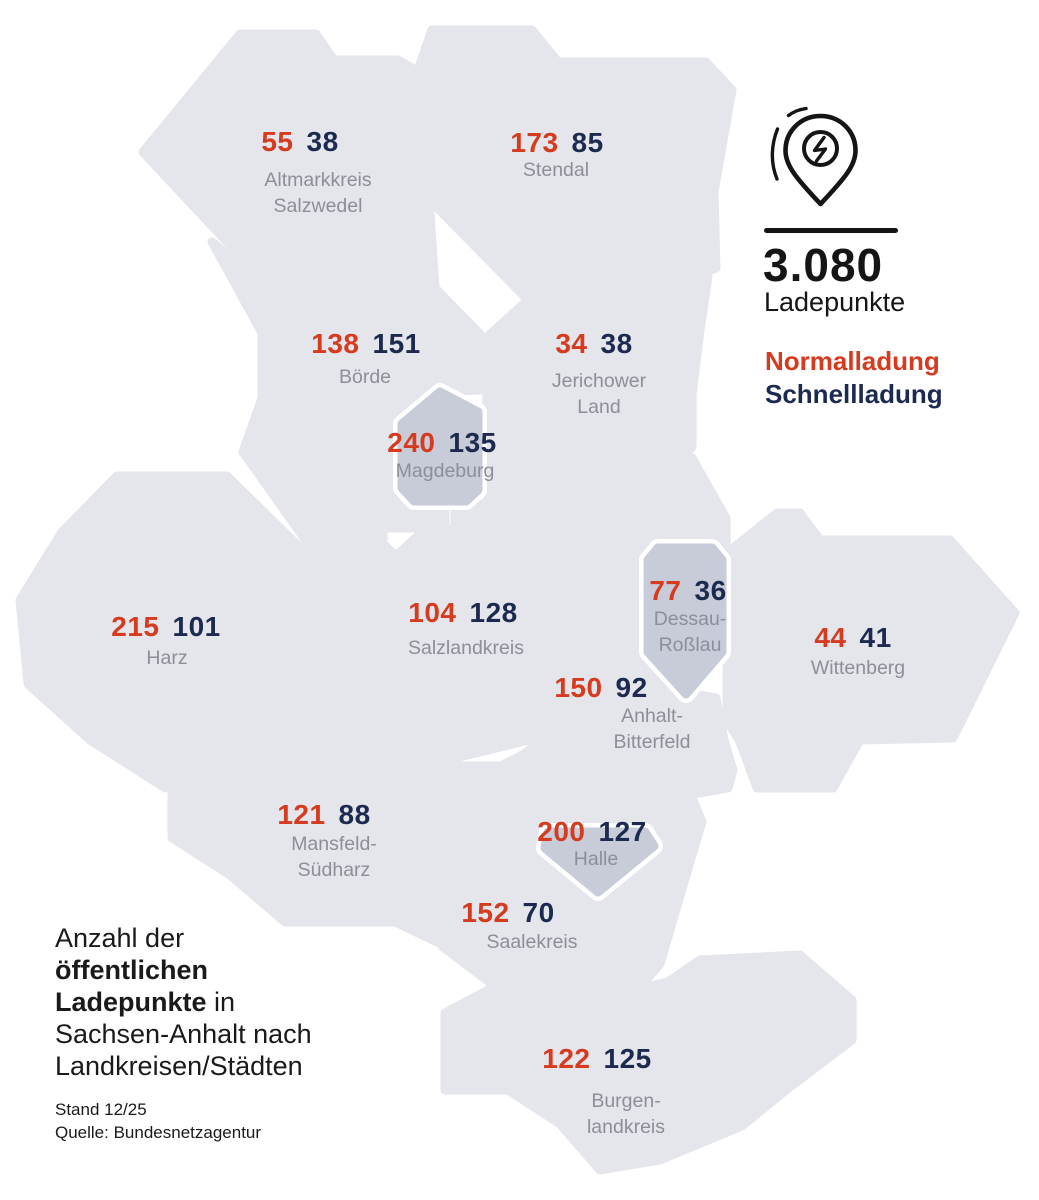  Describe the element at coordinates (687, 590) in the screenshot. I see `region-dessau-rosslau-values: 77 36` at that location.